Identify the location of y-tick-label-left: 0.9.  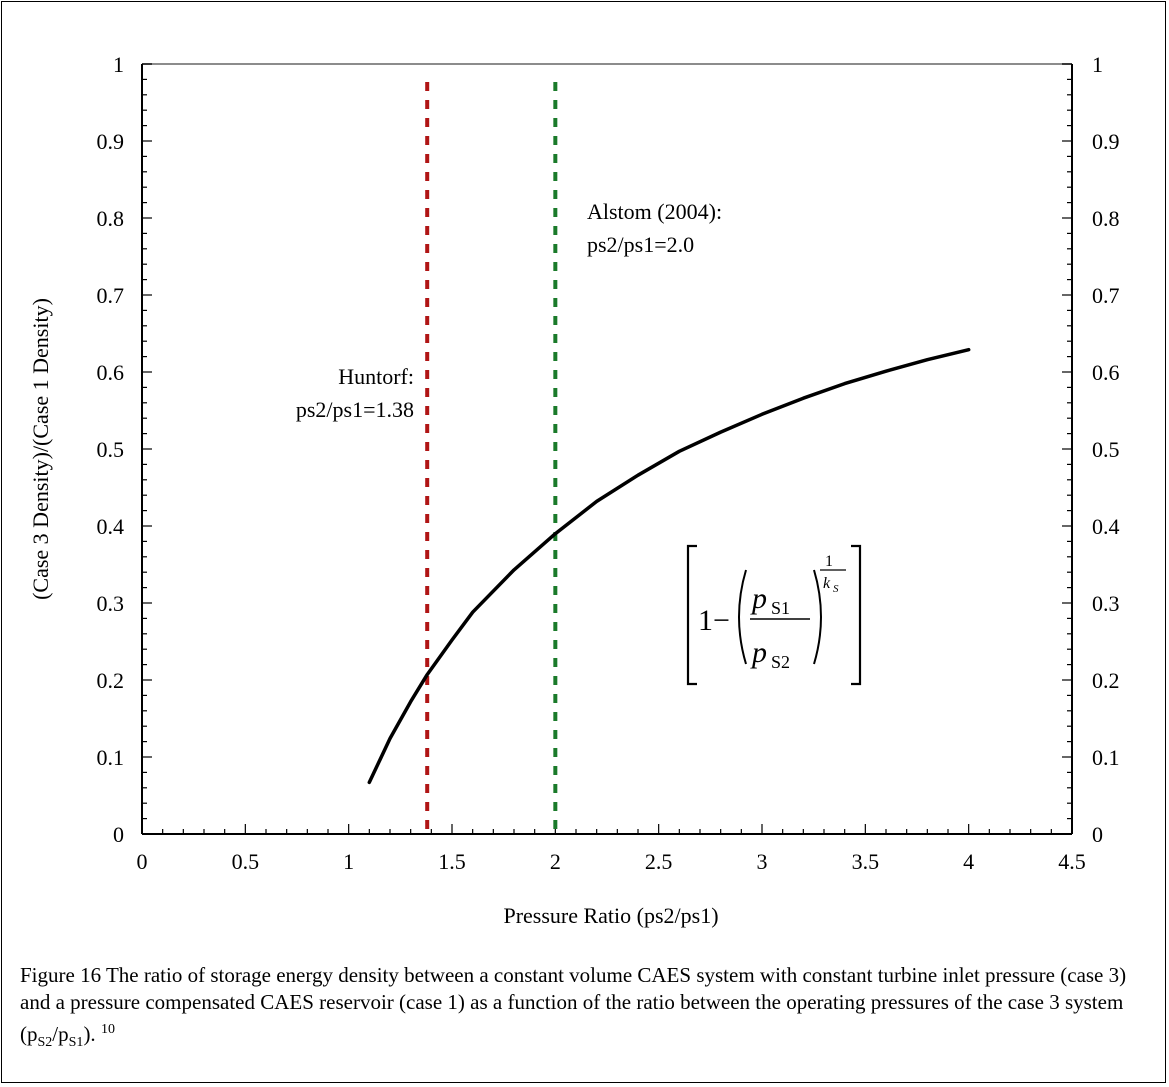
(111, 141).